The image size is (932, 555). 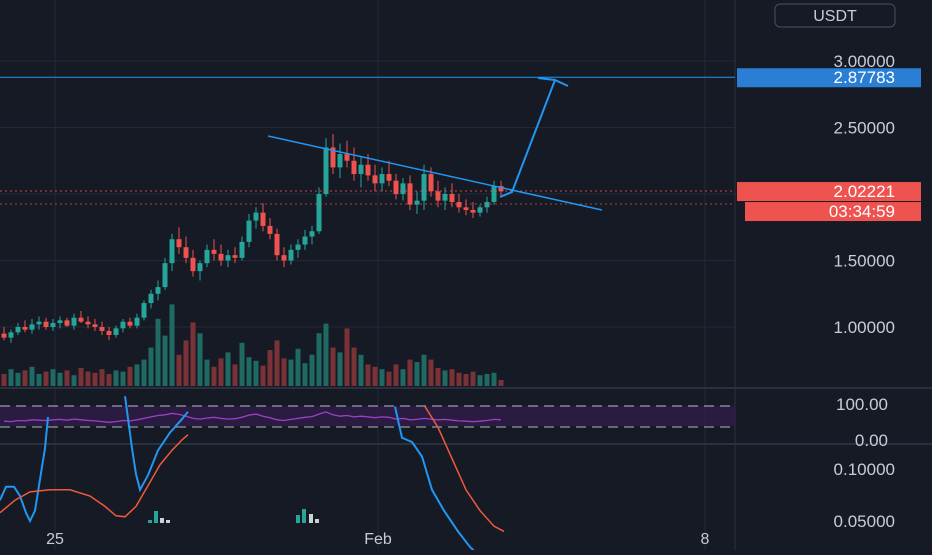 What do you see at coordinates (252, 417) in the screenshot?
I see `rsi-line` at bounding box center [252, 417].